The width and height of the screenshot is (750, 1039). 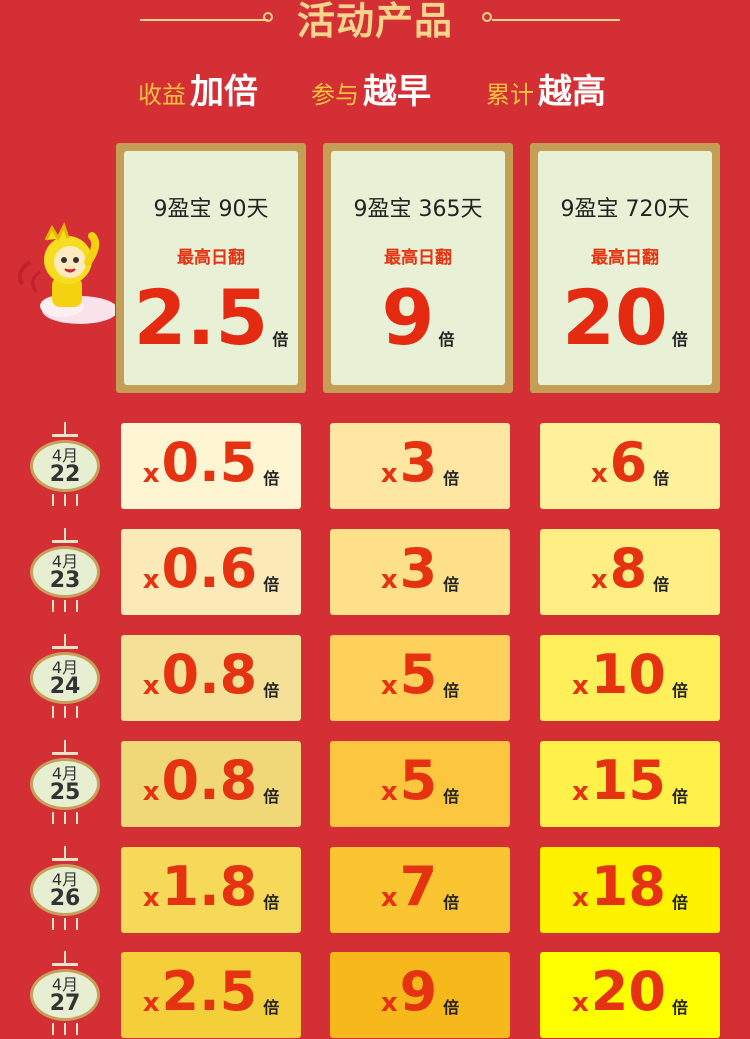 What do you see at coordinates (211, 890) in the screenshot?
I see `multiplier-cell: x1.8 倍` at bounding box center [211, 890].